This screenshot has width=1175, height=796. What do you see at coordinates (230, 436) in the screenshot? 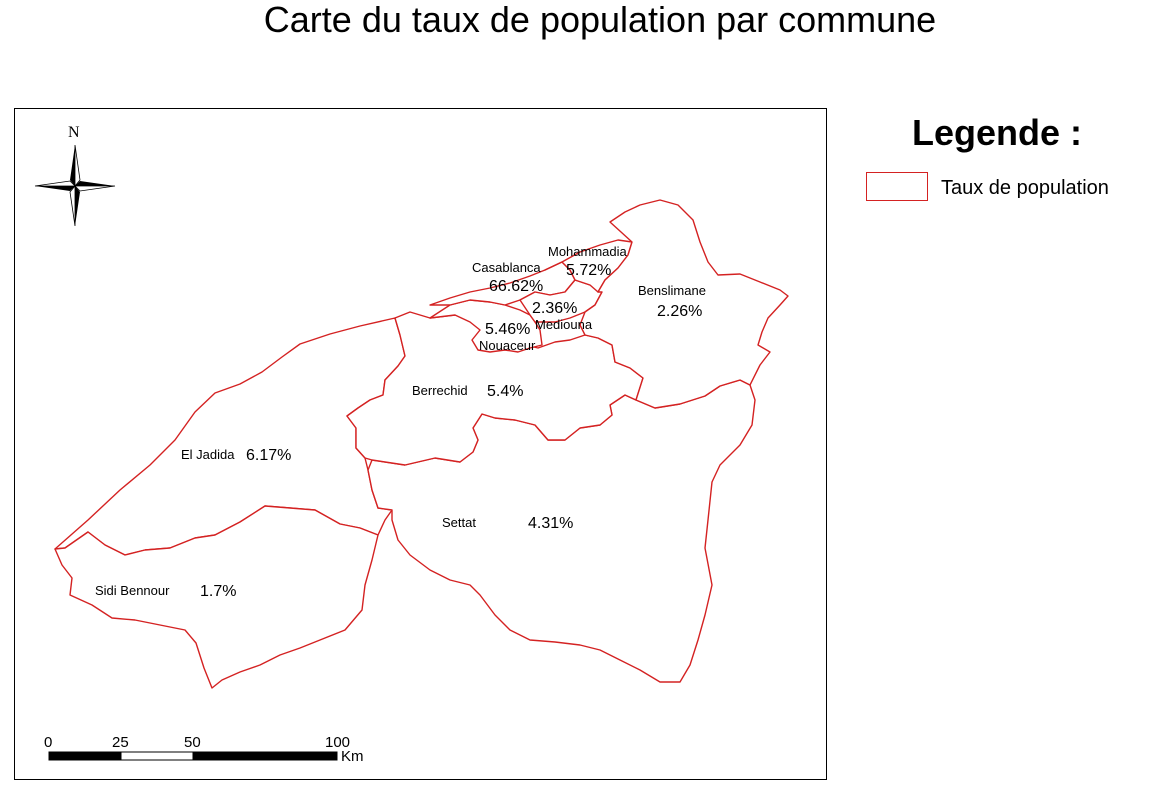
I see `commune-el-jadida` at bounding box center [230, 436].